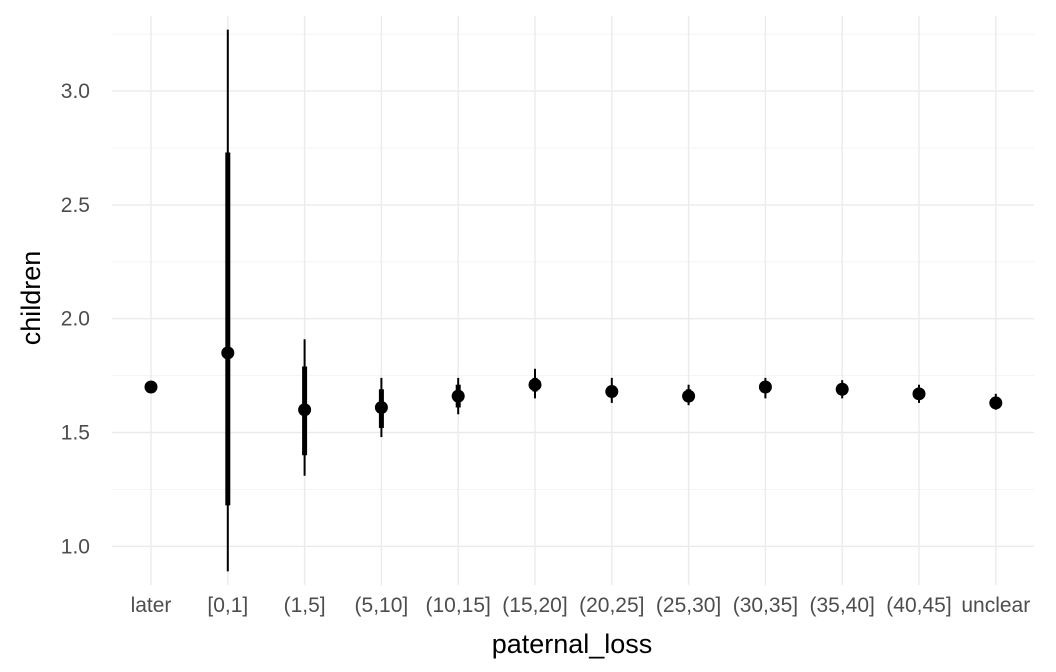  What do you see at coordinates (611, 605) in the screenshot?
I see `x-tick-label: (20,25]` at bounding box center [611, 605].